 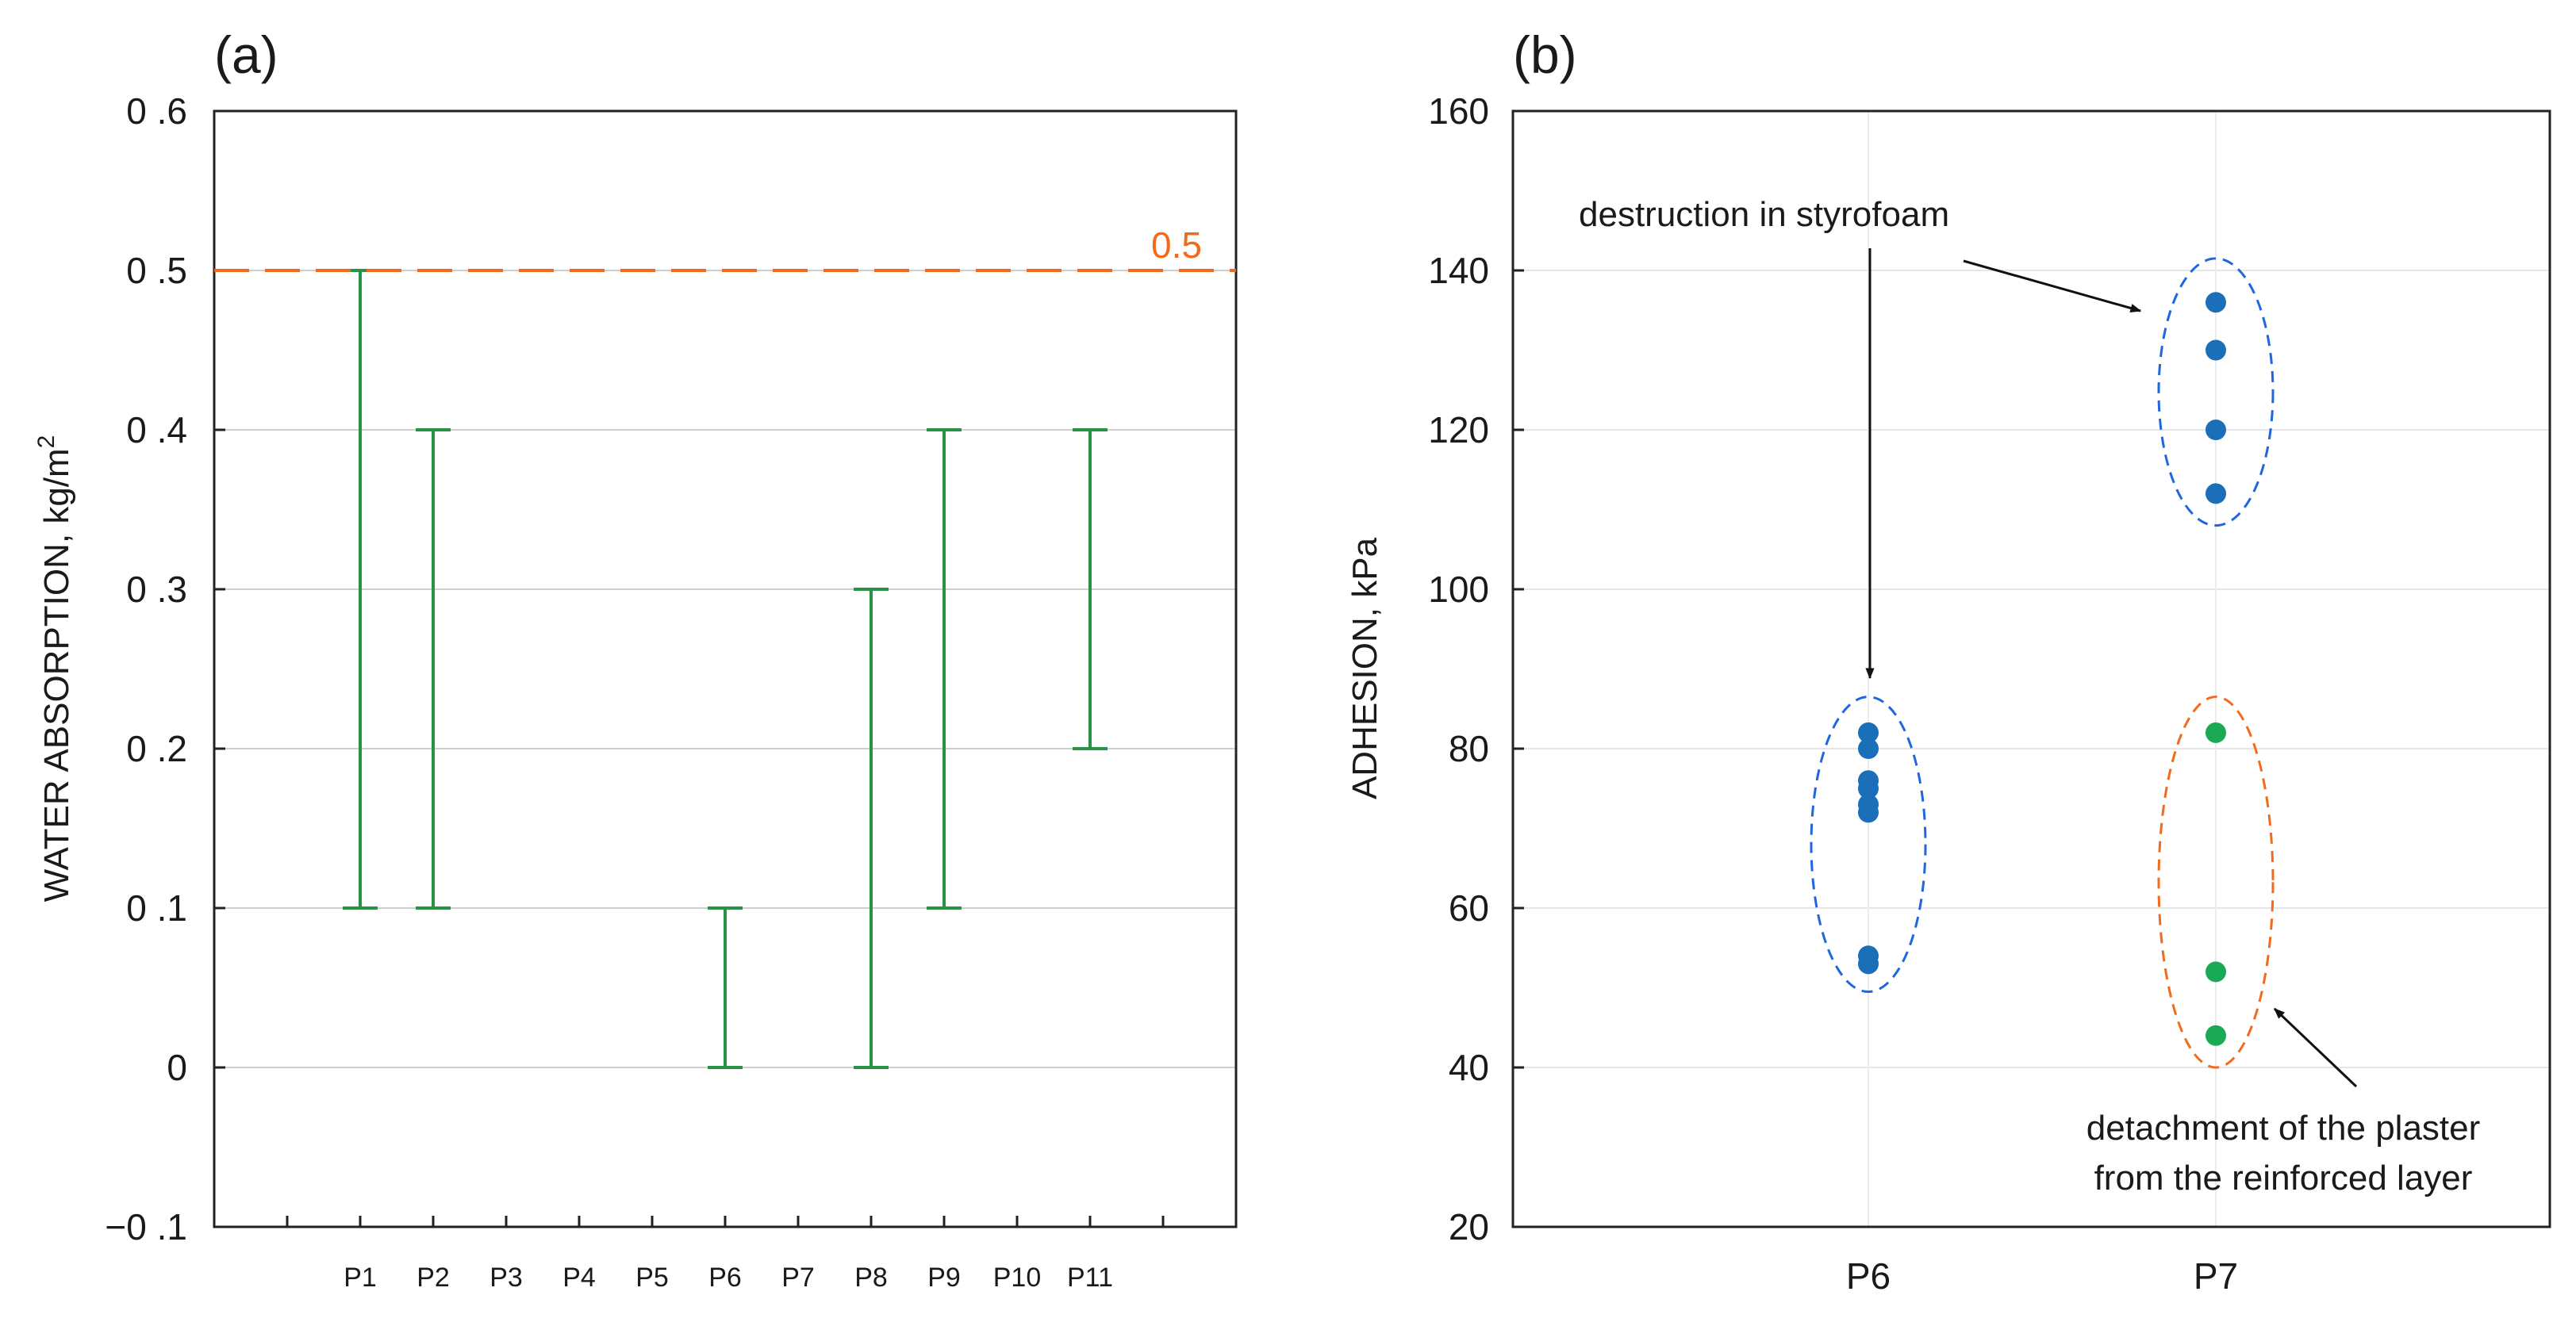 I want to click on y-tick-label-b-5: 120, so click(x=1458, y=429).